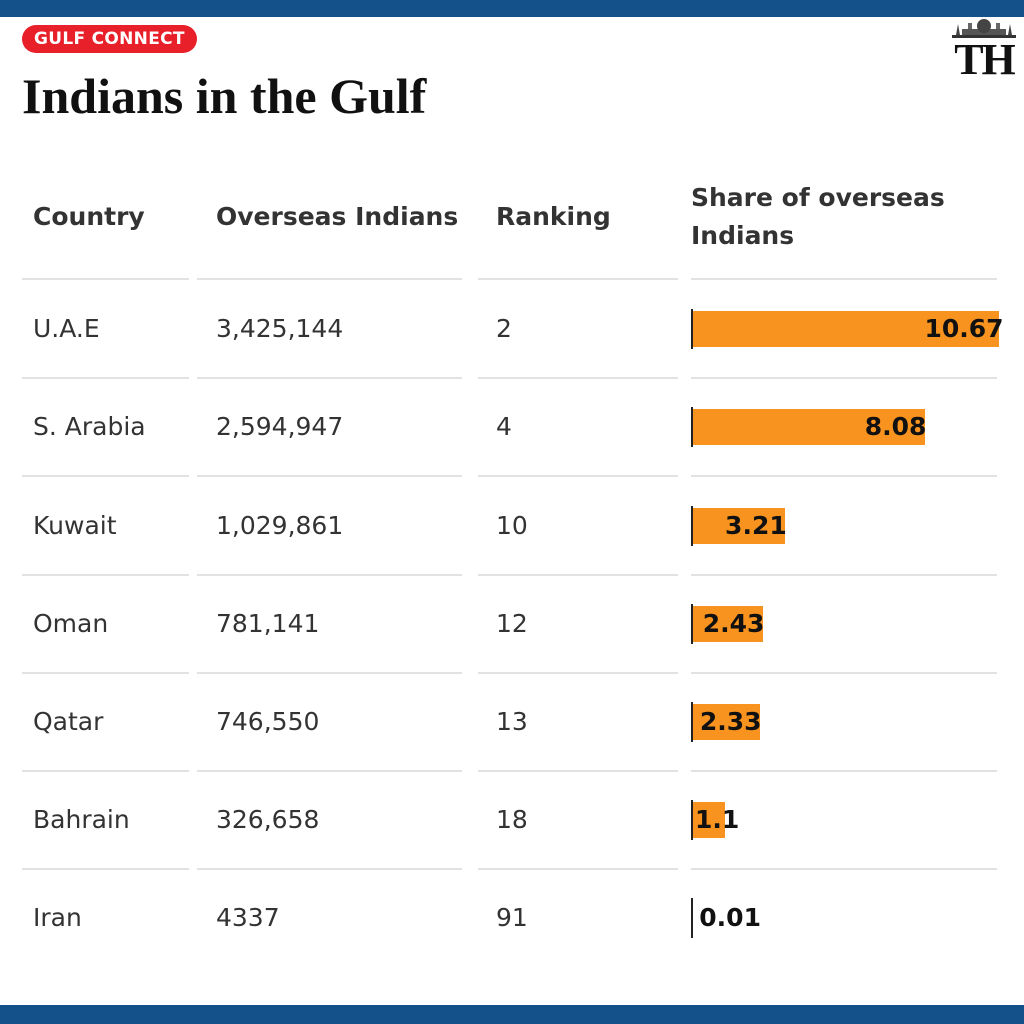  I want to click on category-tag: GULF CONNECT, so click(109, 39).